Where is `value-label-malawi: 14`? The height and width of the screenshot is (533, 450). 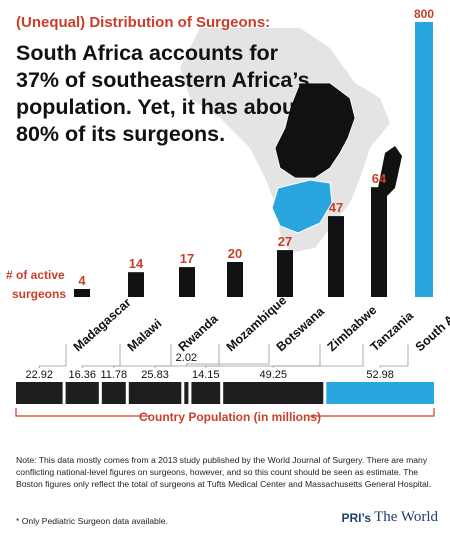
value-label-malawi: 14 is located at coordinates (136, 263).